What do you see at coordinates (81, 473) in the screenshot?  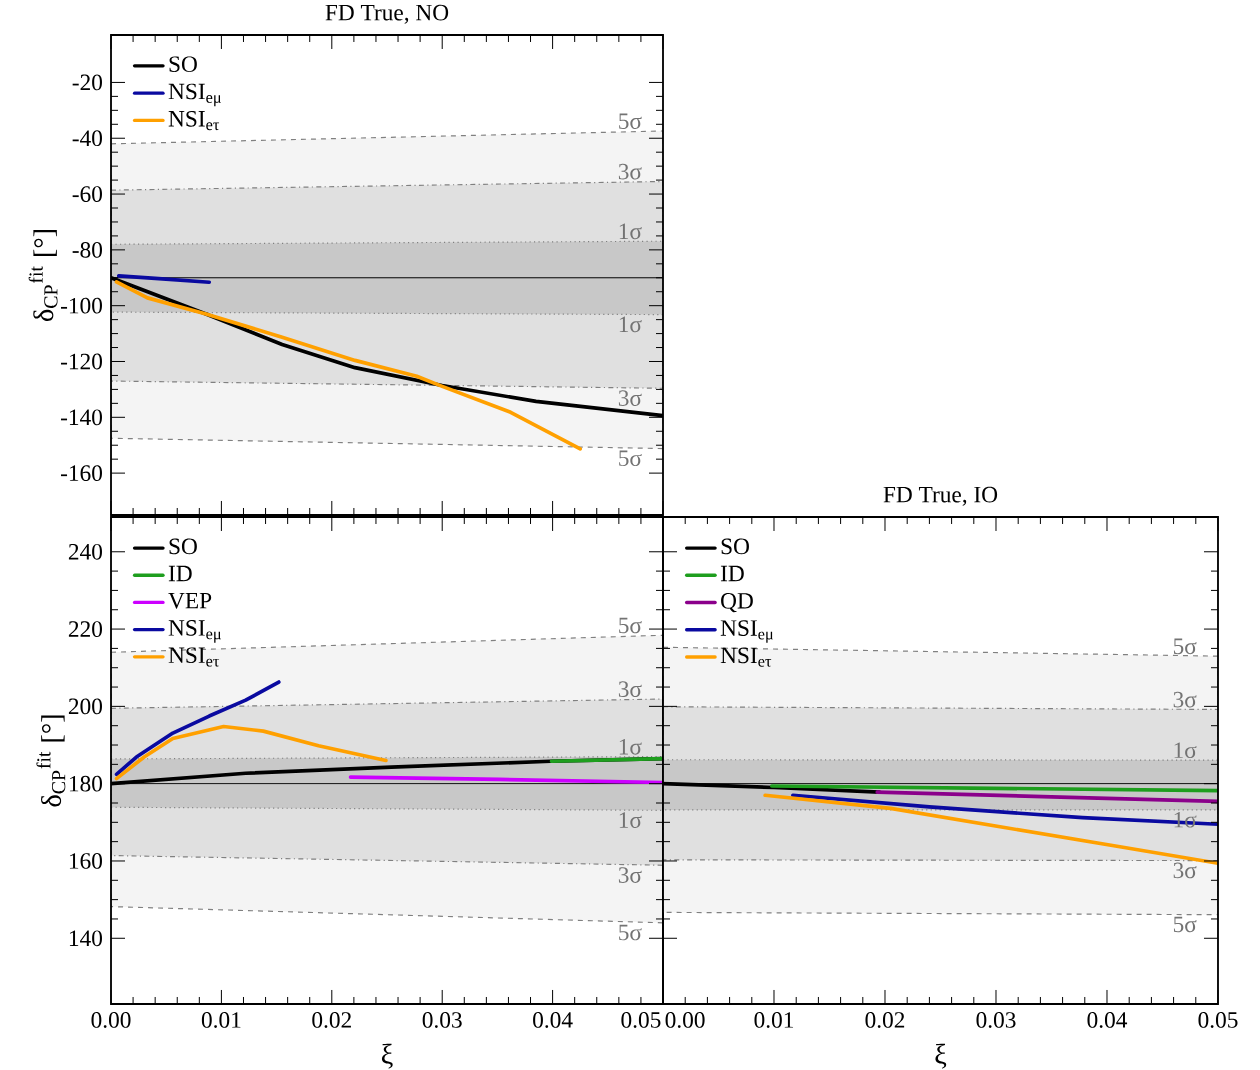 I see `y-tick-label: -160` at bounding box center [81, 473].